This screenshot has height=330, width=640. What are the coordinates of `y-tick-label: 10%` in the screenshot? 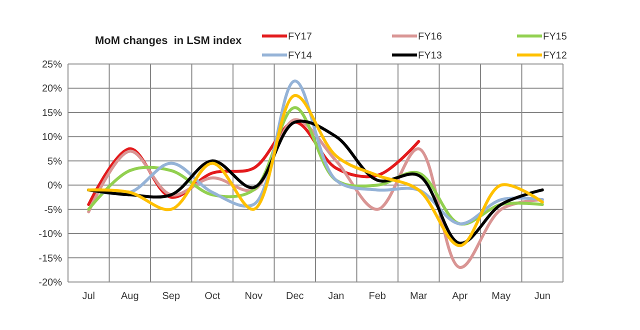 It's located at (52, 138).